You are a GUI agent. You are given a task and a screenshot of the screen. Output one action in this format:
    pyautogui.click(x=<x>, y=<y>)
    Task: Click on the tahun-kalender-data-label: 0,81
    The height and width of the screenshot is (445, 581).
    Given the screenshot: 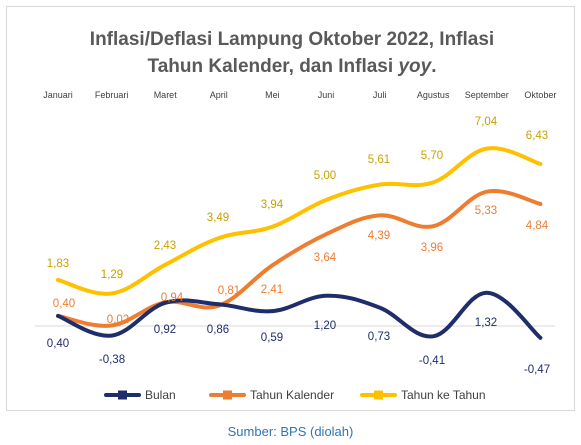 What is the action you would take?
    pyautogui.click(x=229, y=291)
    